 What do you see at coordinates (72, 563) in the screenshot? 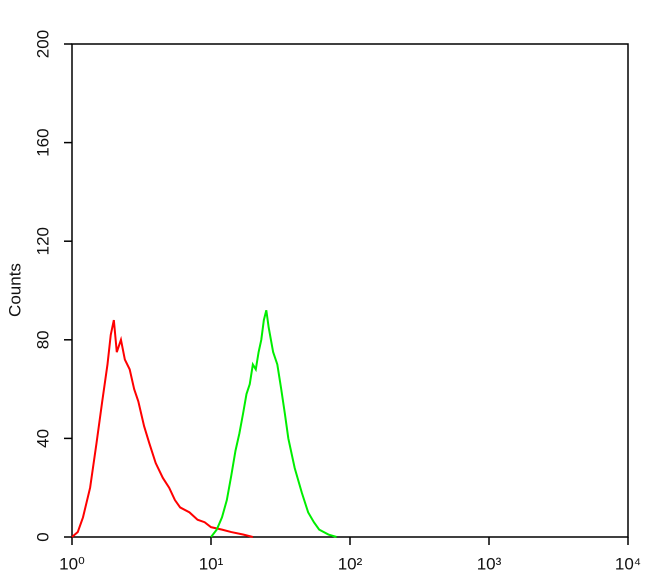
I see `x-tick-label: 10⁰` at bounding box center [72, 563].